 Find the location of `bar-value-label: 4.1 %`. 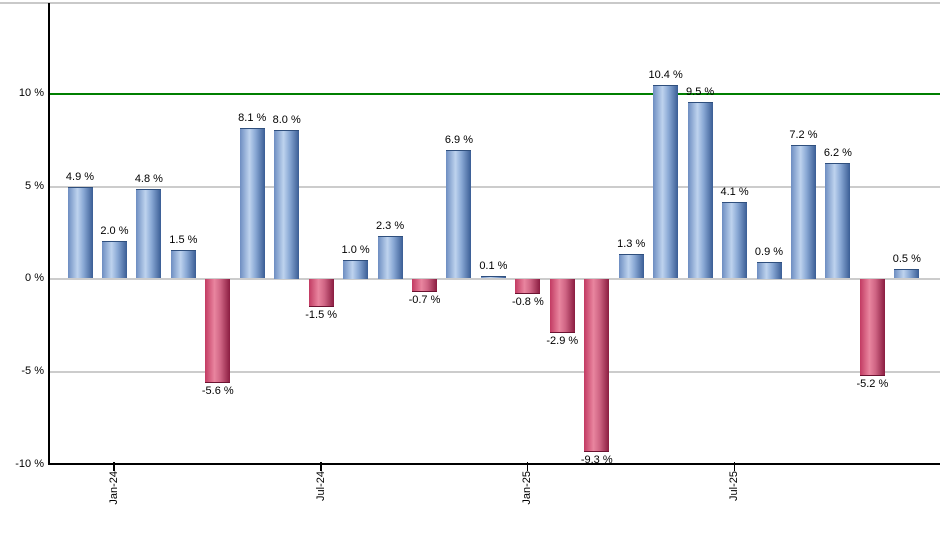

bar-value-label: 4.1 % is located at coordinates (734, 192).